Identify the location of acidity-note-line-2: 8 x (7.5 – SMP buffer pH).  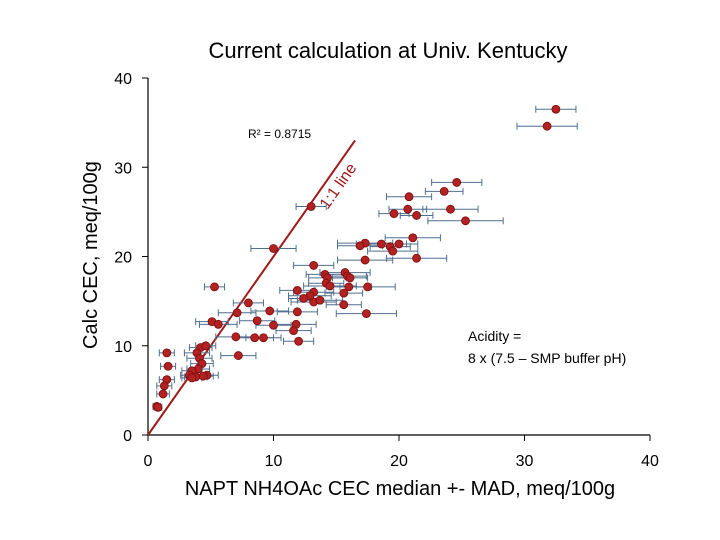
(547, 358).